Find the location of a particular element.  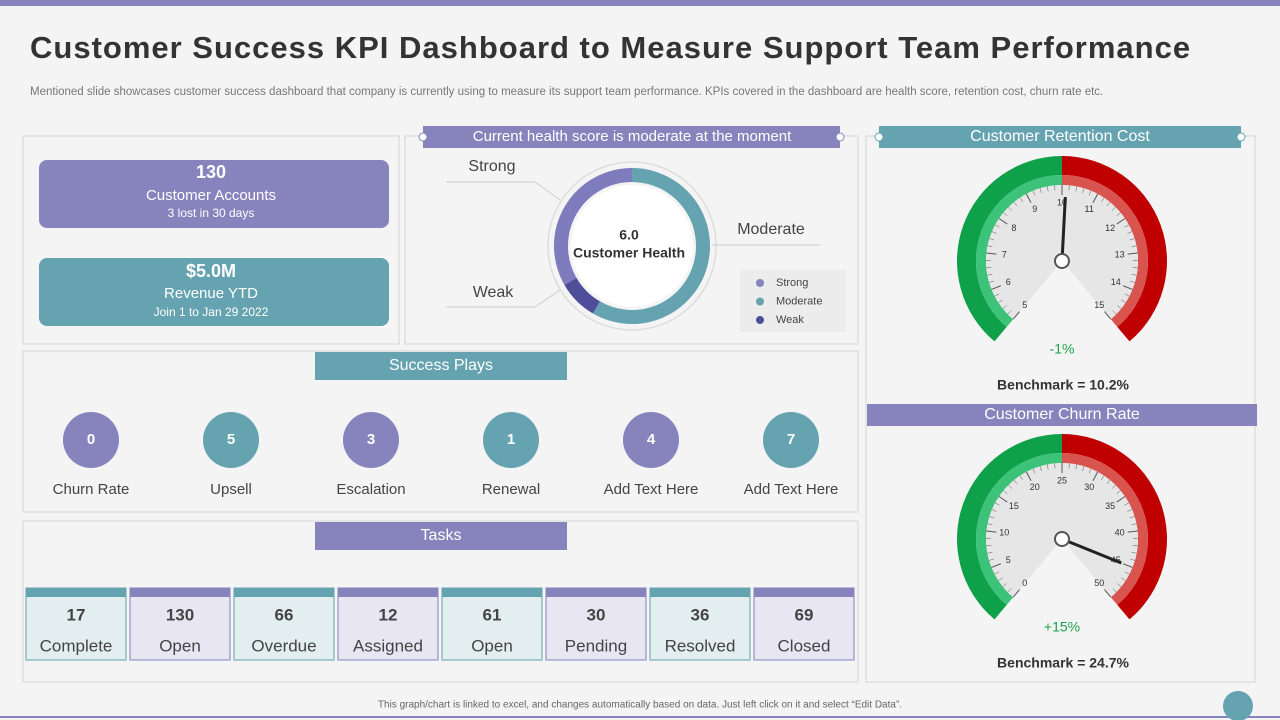

gauge-tick-label: 40 is located at coordinates (1120, 532).